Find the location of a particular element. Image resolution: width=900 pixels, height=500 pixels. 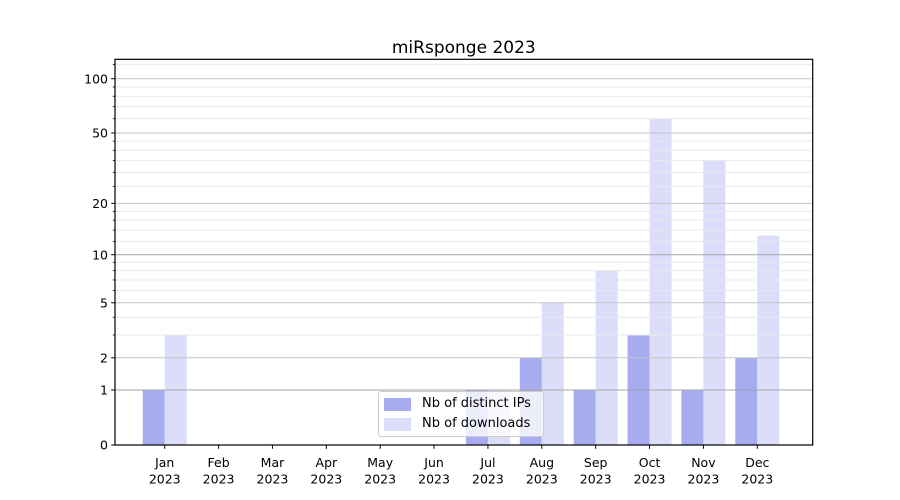

bar-dec-downloads is located at coordinates (768, 340).